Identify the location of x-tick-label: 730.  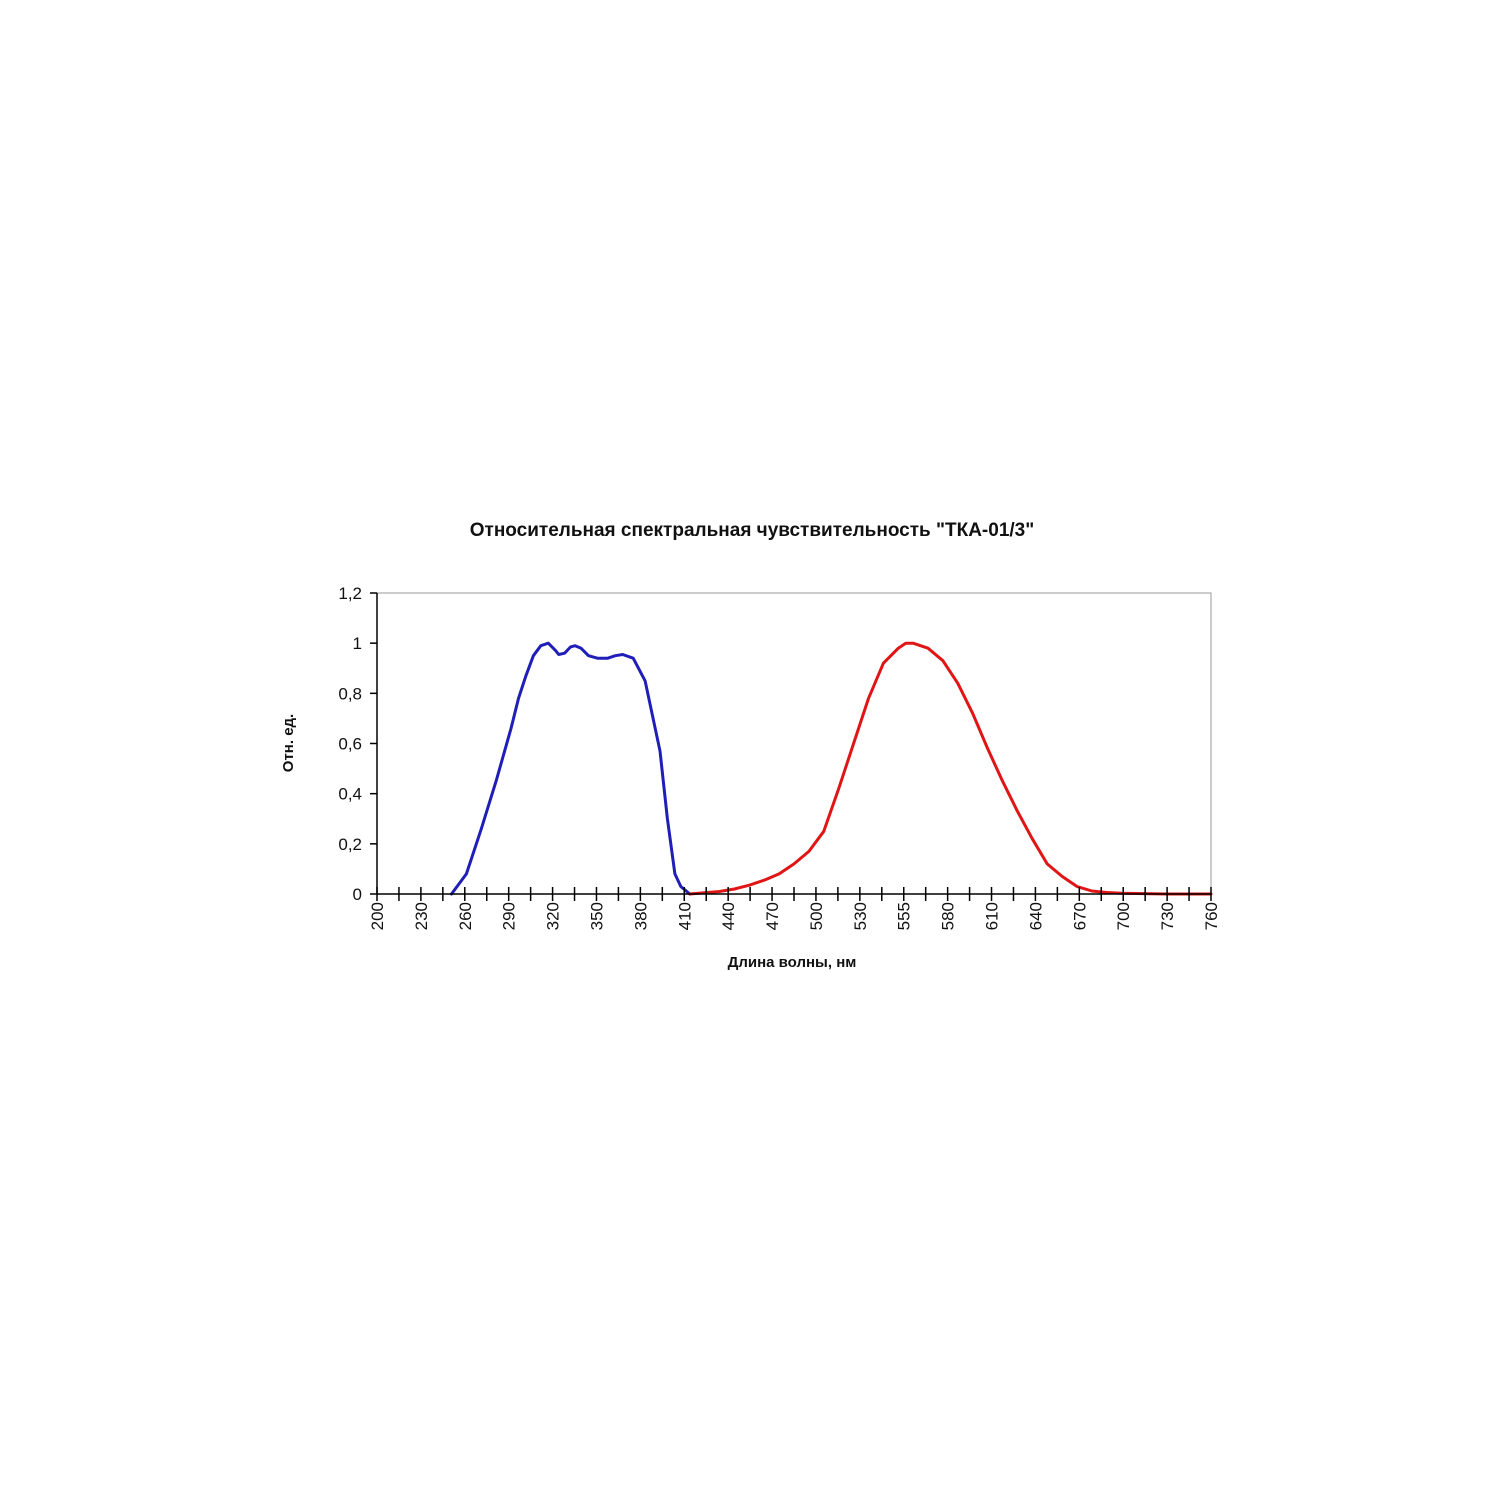
(1167, 916).